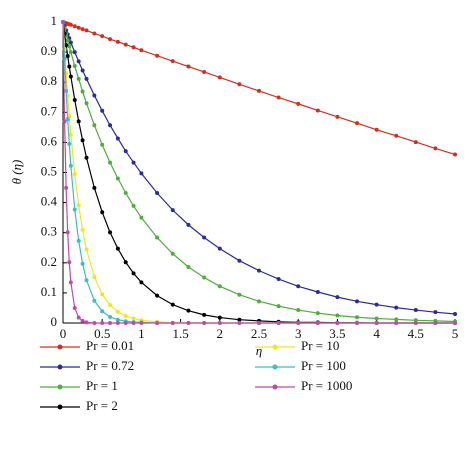 The width and height of the screenshot is (474, 457). I want to click on y-axis-label: θ (η), so click(16, 172).